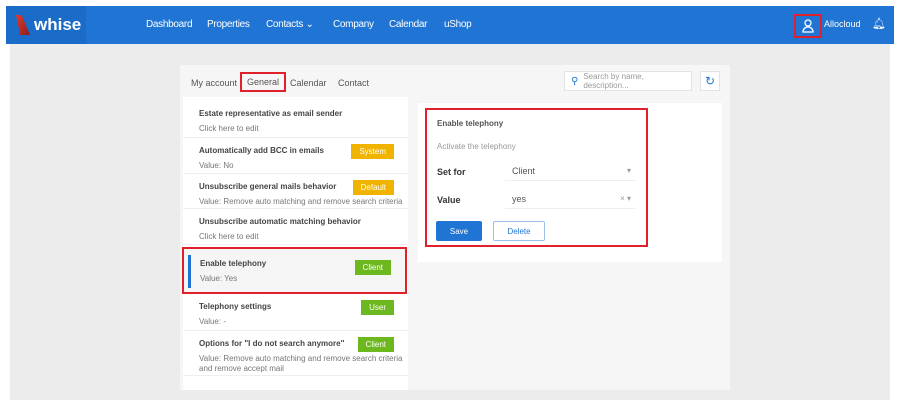 The height and width of the screenshot is (412, 900). What do you see at coordinates (214, 83) in the screenshot?
I see `tab-my-account: My account` at bounding box center [214, 83].